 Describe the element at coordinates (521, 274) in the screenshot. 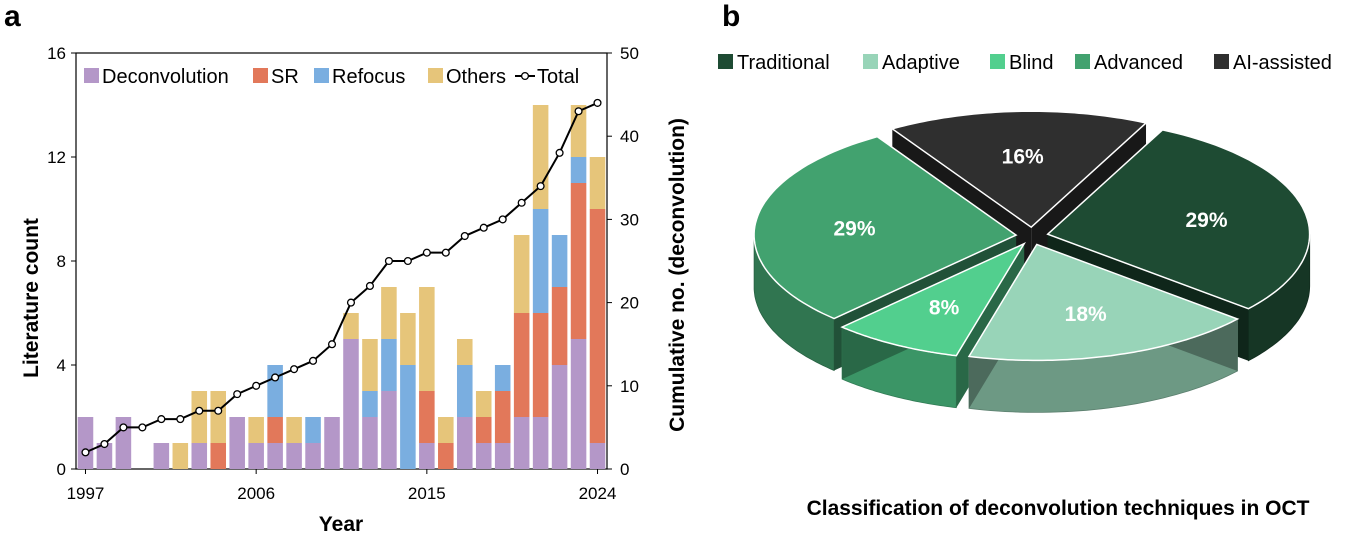

I see `bar-others-2020` at that location.